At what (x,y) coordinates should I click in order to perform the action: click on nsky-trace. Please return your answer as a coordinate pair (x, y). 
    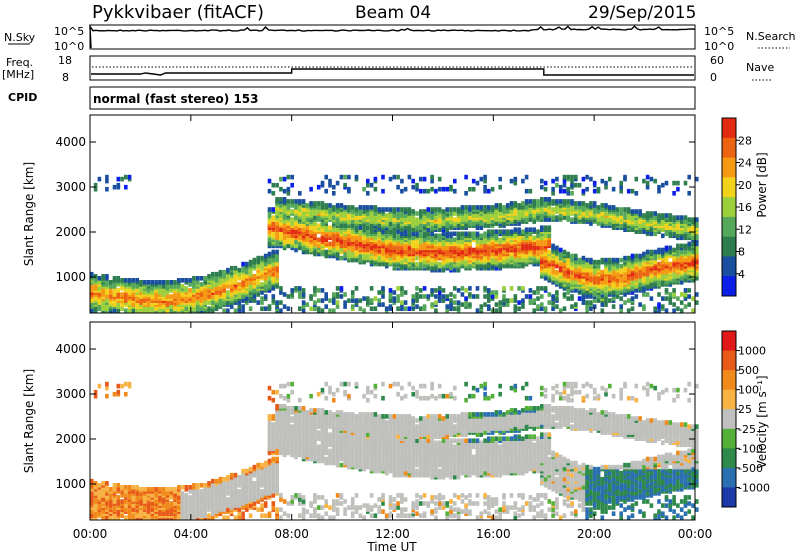
    Looking at the image, I should click on (392, 36).